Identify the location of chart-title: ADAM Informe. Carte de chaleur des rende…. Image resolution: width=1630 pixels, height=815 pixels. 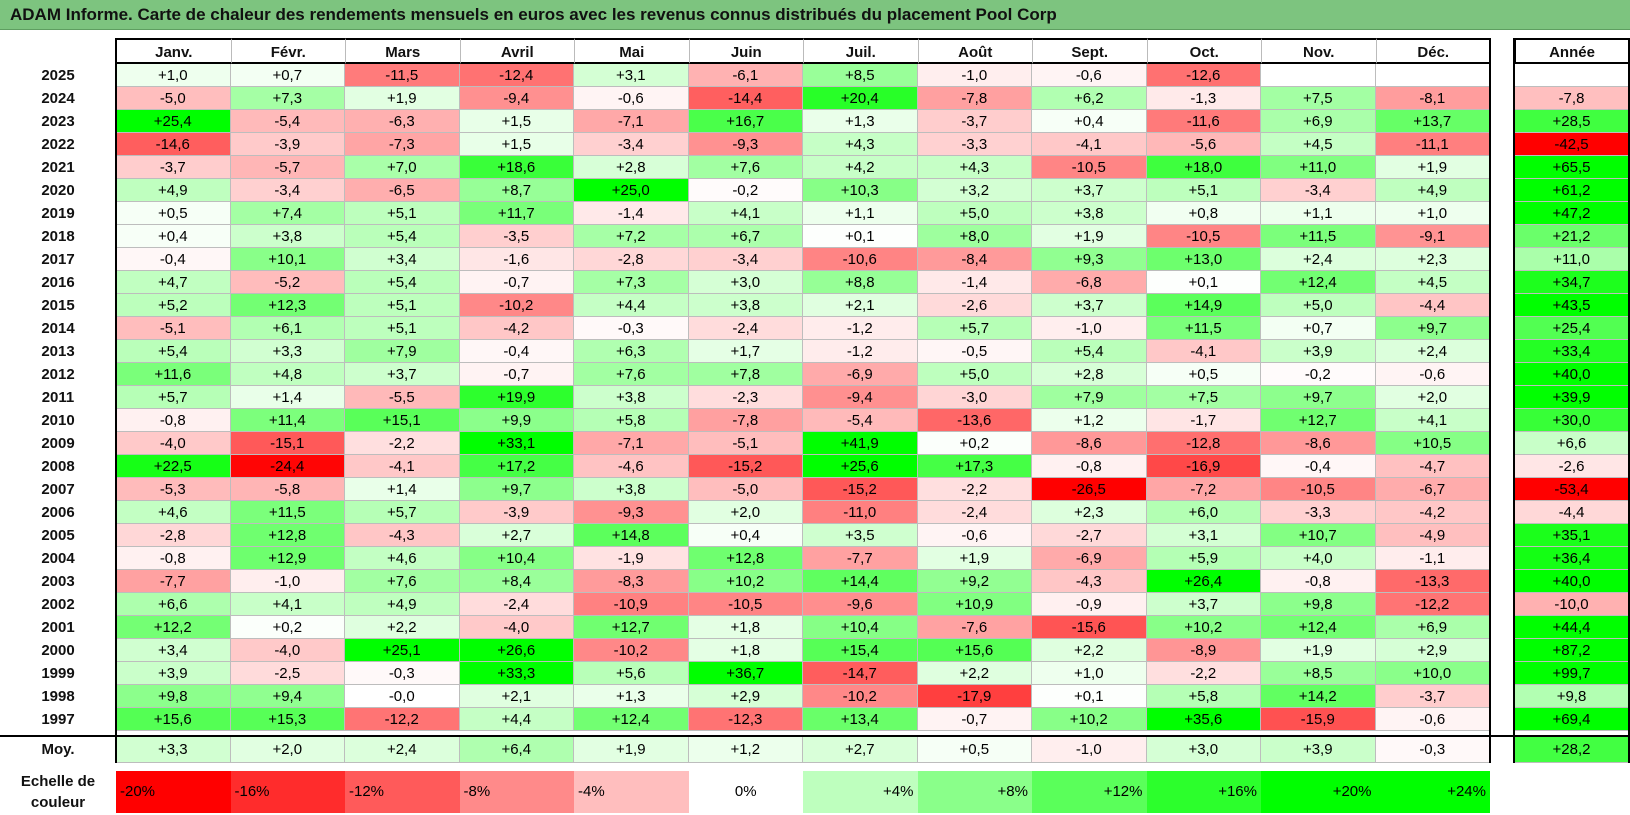
(533, 14).